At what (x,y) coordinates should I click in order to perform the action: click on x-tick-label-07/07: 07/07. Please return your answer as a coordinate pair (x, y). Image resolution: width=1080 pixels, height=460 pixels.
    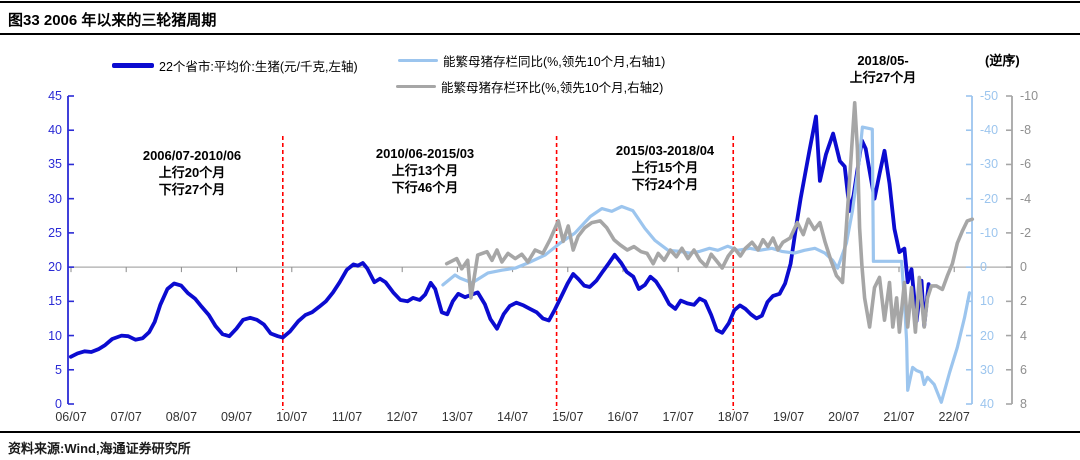
    Looking at the image, I should click on (126, 417).